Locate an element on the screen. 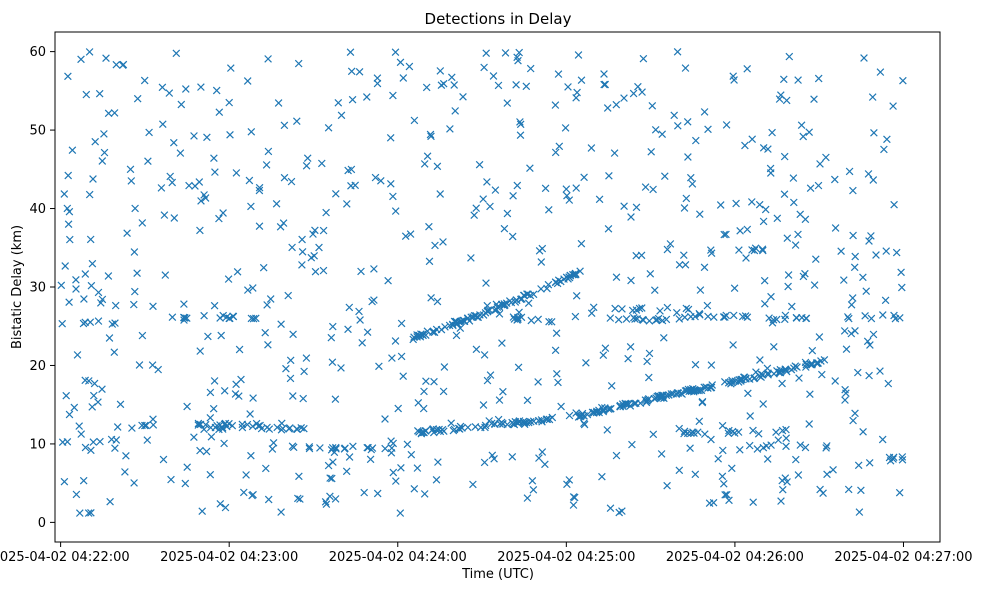 Image resolution: width=985 pixels, height=590 pixels. y-tick-label: 0 is located at coordinates (42, 523).